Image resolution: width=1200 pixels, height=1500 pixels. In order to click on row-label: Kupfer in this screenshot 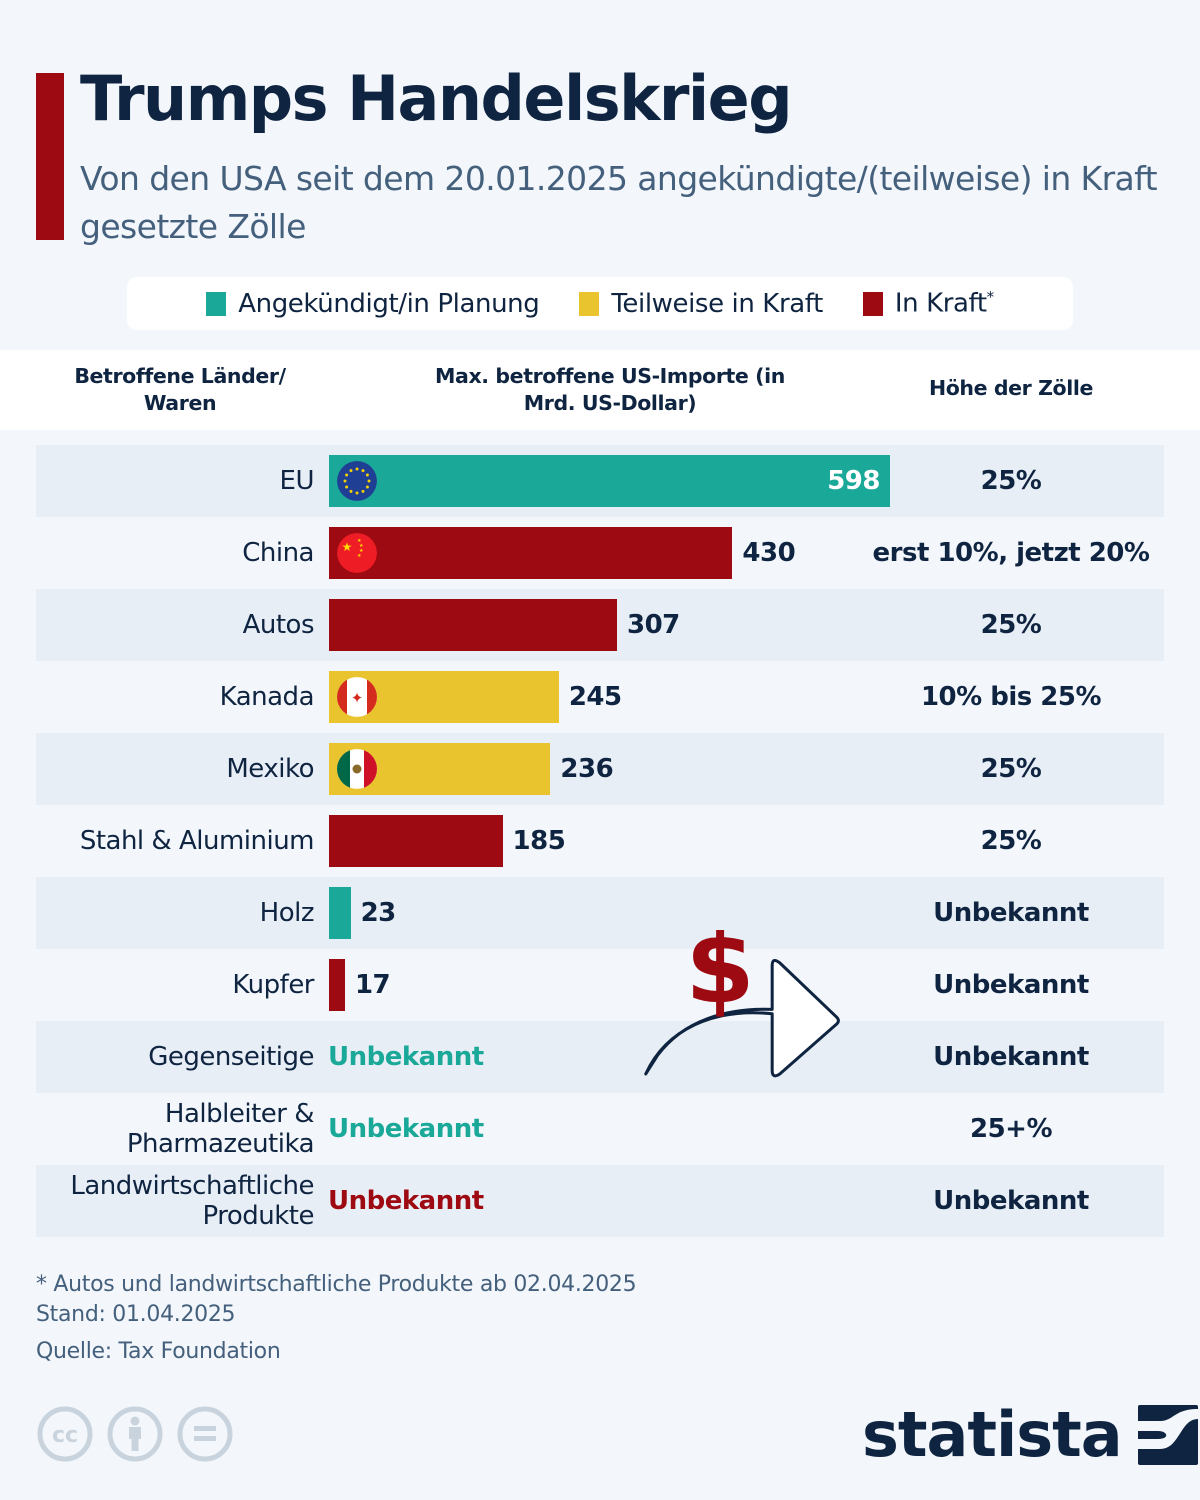, I will do `click(273, 985)`.